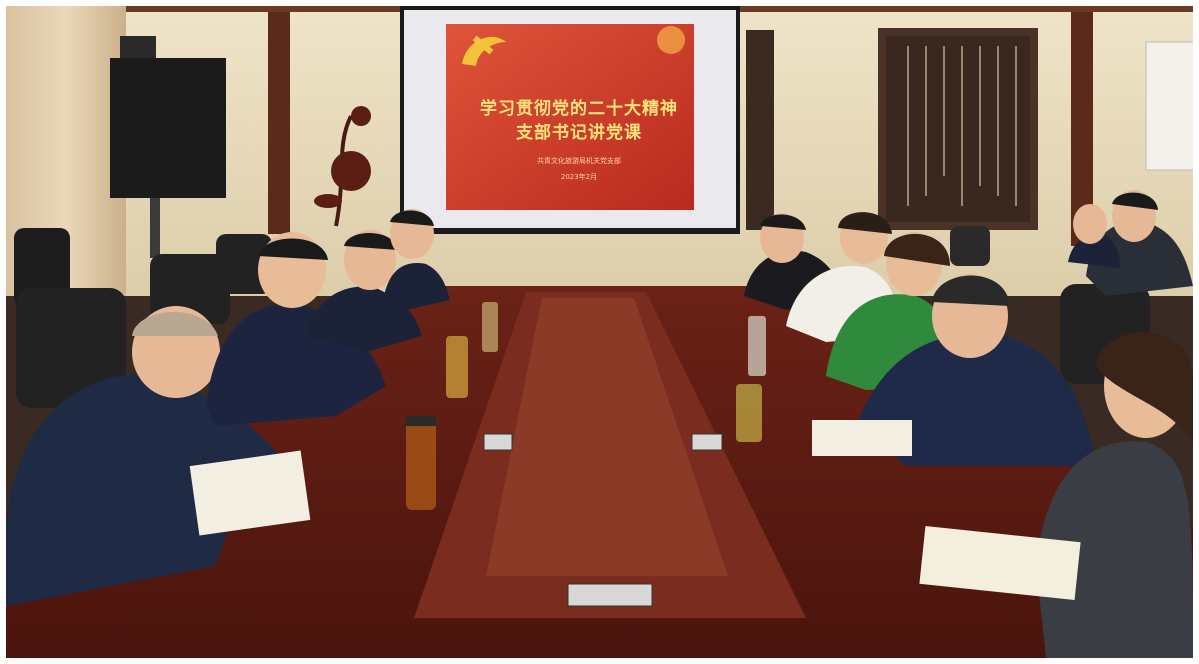  What do you see at coordinates (342, 166) in the screenshot?
I see `flower-wall-decoration` at bounding box center [342, 166].